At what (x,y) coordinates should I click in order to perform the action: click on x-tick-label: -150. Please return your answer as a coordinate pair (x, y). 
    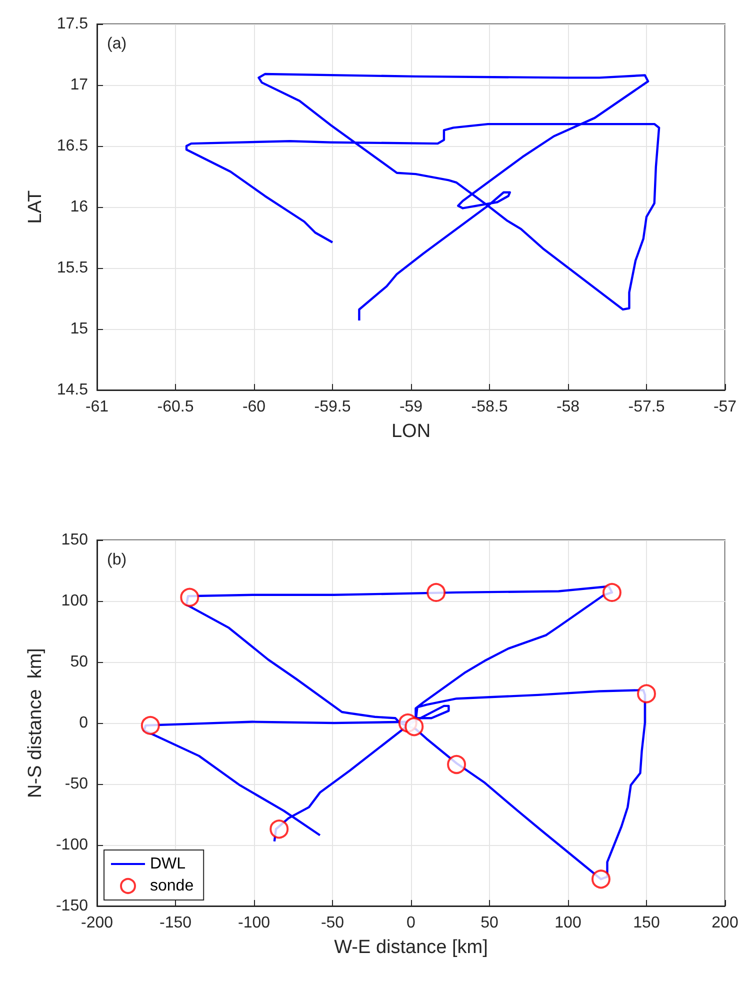
    Looking at the image, I should click on (175, 923).